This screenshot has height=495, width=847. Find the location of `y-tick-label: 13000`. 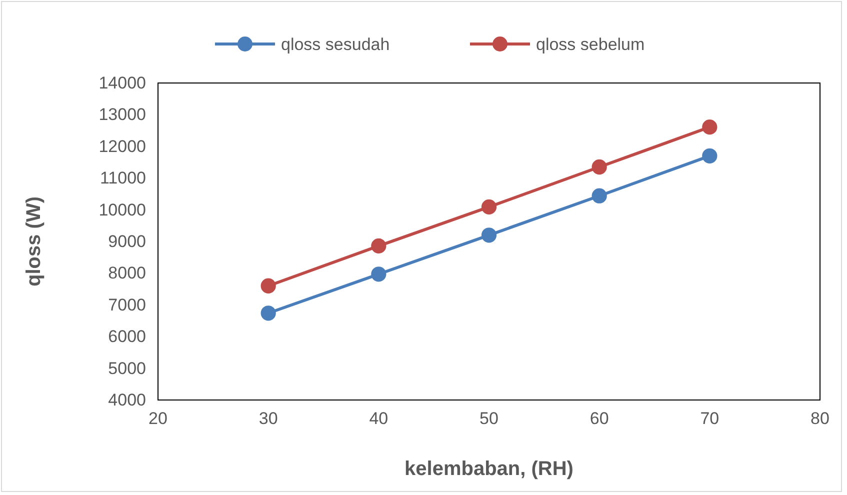

y-tick-label: 13000 is located at coordinates (122, 114).